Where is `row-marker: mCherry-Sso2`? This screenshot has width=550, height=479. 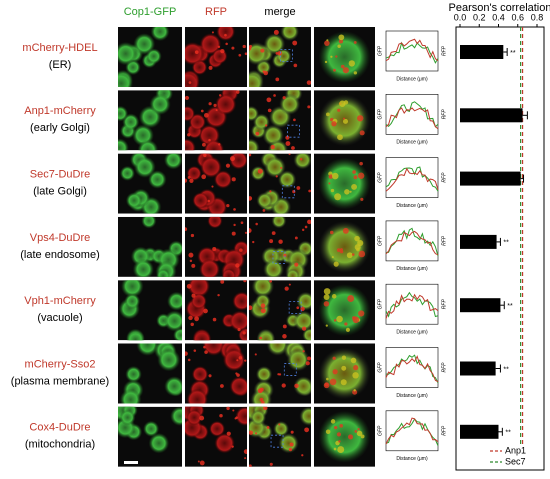
row-marker: mCherry-Sso2 is located at coordinates (60, 364).